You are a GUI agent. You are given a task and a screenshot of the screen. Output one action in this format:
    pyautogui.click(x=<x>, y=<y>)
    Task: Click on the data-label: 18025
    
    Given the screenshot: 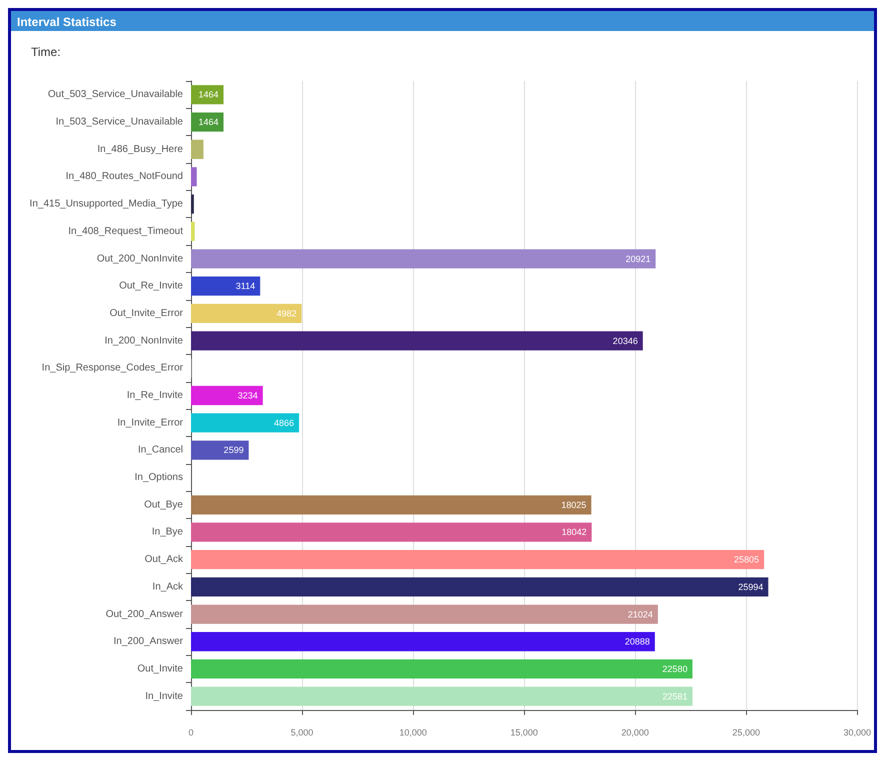 What is the action you would take?
    pyautogui.click(x=573, y=505)
    